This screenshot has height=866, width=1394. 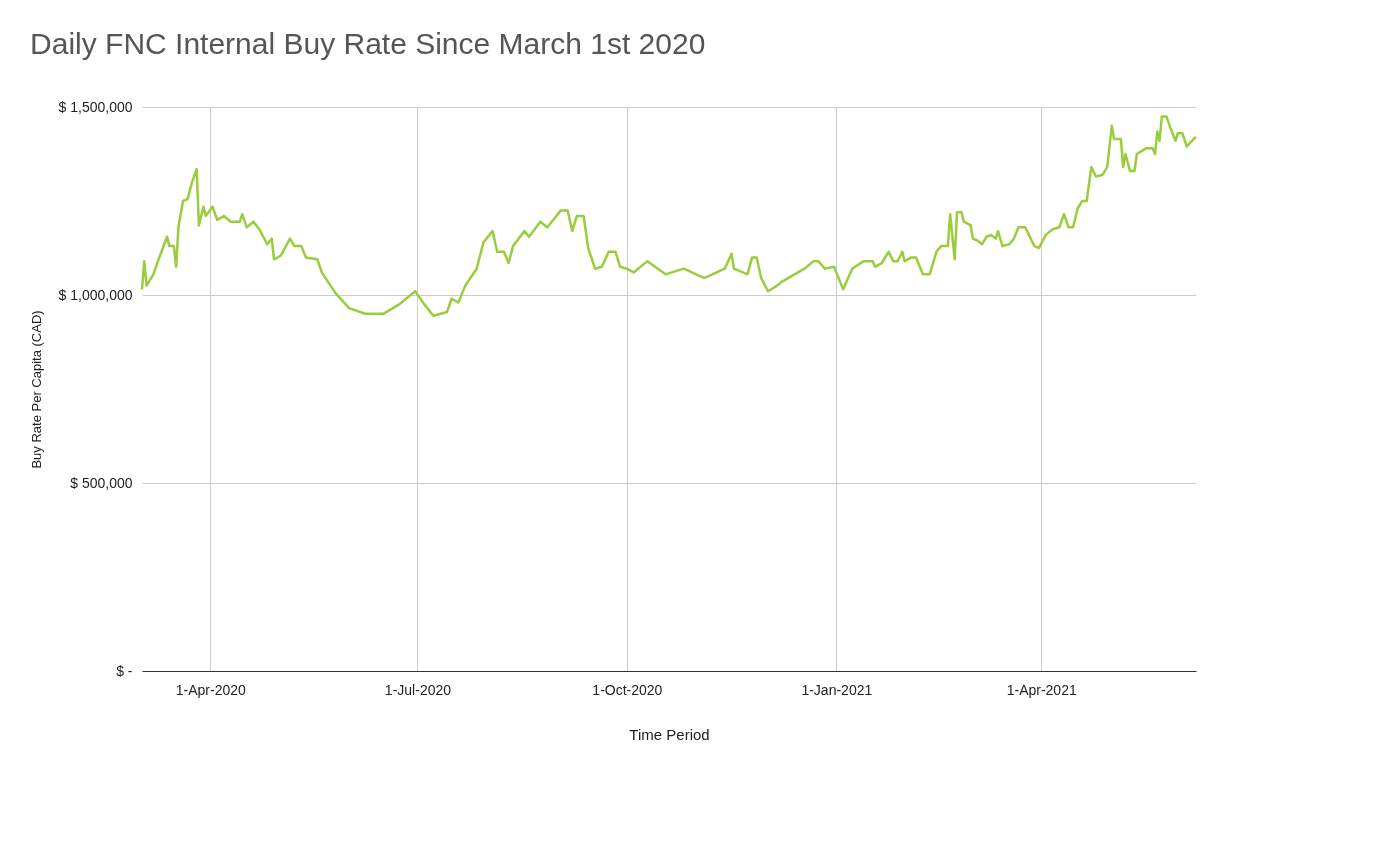 I want to click on x-tick-label: 1-Apr-2020, so click(x=211, y=689).